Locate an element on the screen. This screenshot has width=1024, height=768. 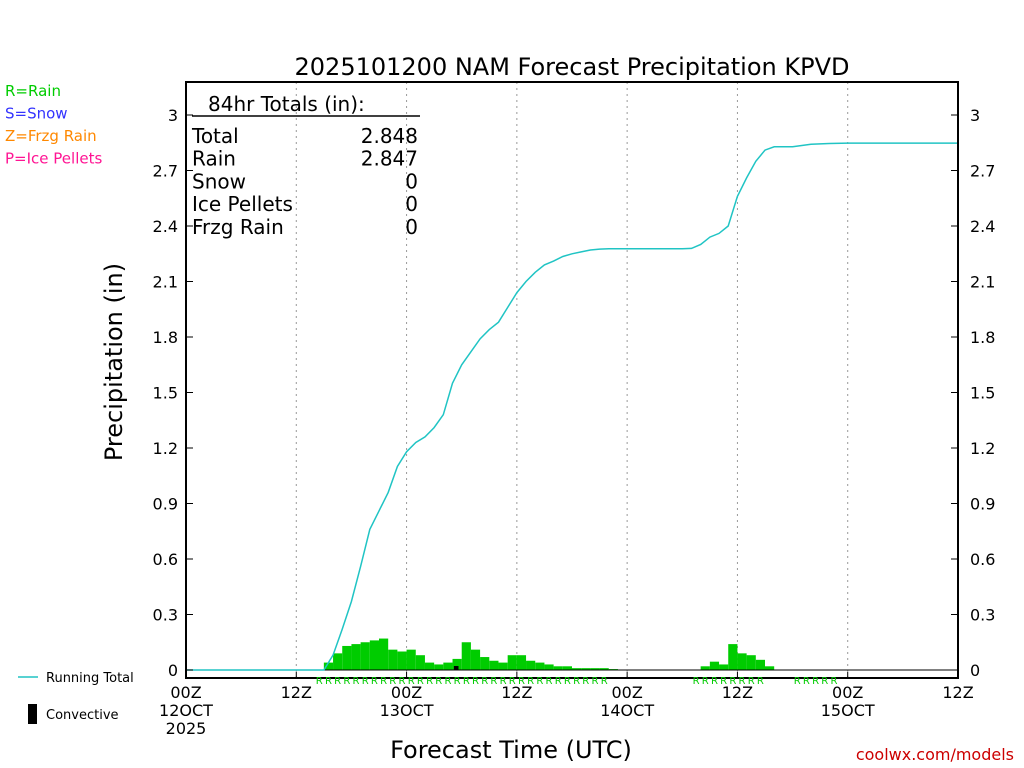
totals-row-label: Snow is located at coordinates (219, 181).